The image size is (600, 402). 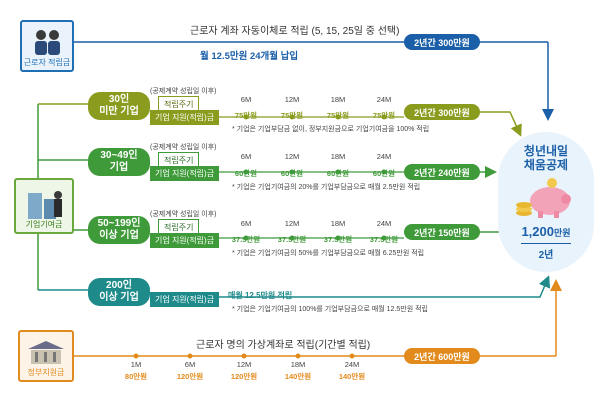 What do you see at coordinates (244, 364) in the screenshot?
I see `gov-m3: 12M` at bounding box center [244, 364].